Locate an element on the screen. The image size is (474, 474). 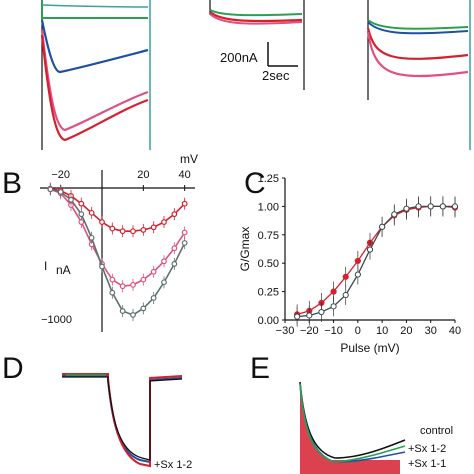
trace-right-green is located at coordinates (418, 24).